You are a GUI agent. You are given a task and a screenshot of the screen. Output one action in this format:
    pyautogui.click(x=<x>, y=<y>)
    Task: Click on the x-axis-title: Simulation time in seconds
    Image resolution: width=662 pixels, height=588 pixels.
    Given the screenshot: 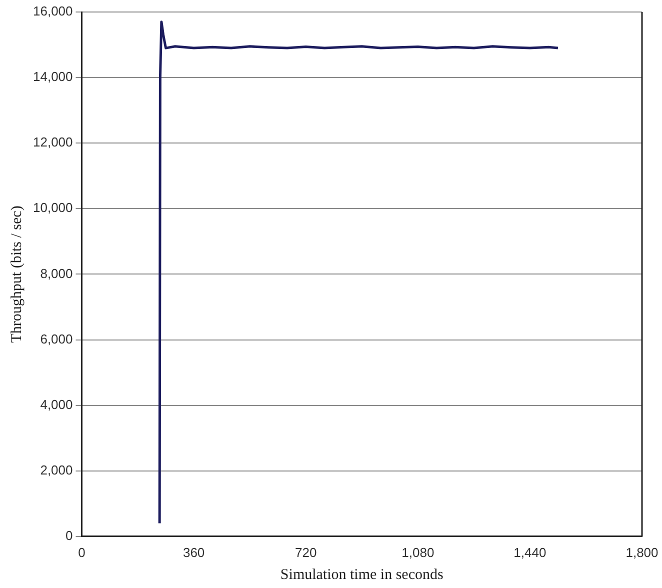 What is the action you would take?
    pyautogui.click(x=362, y=574)
    